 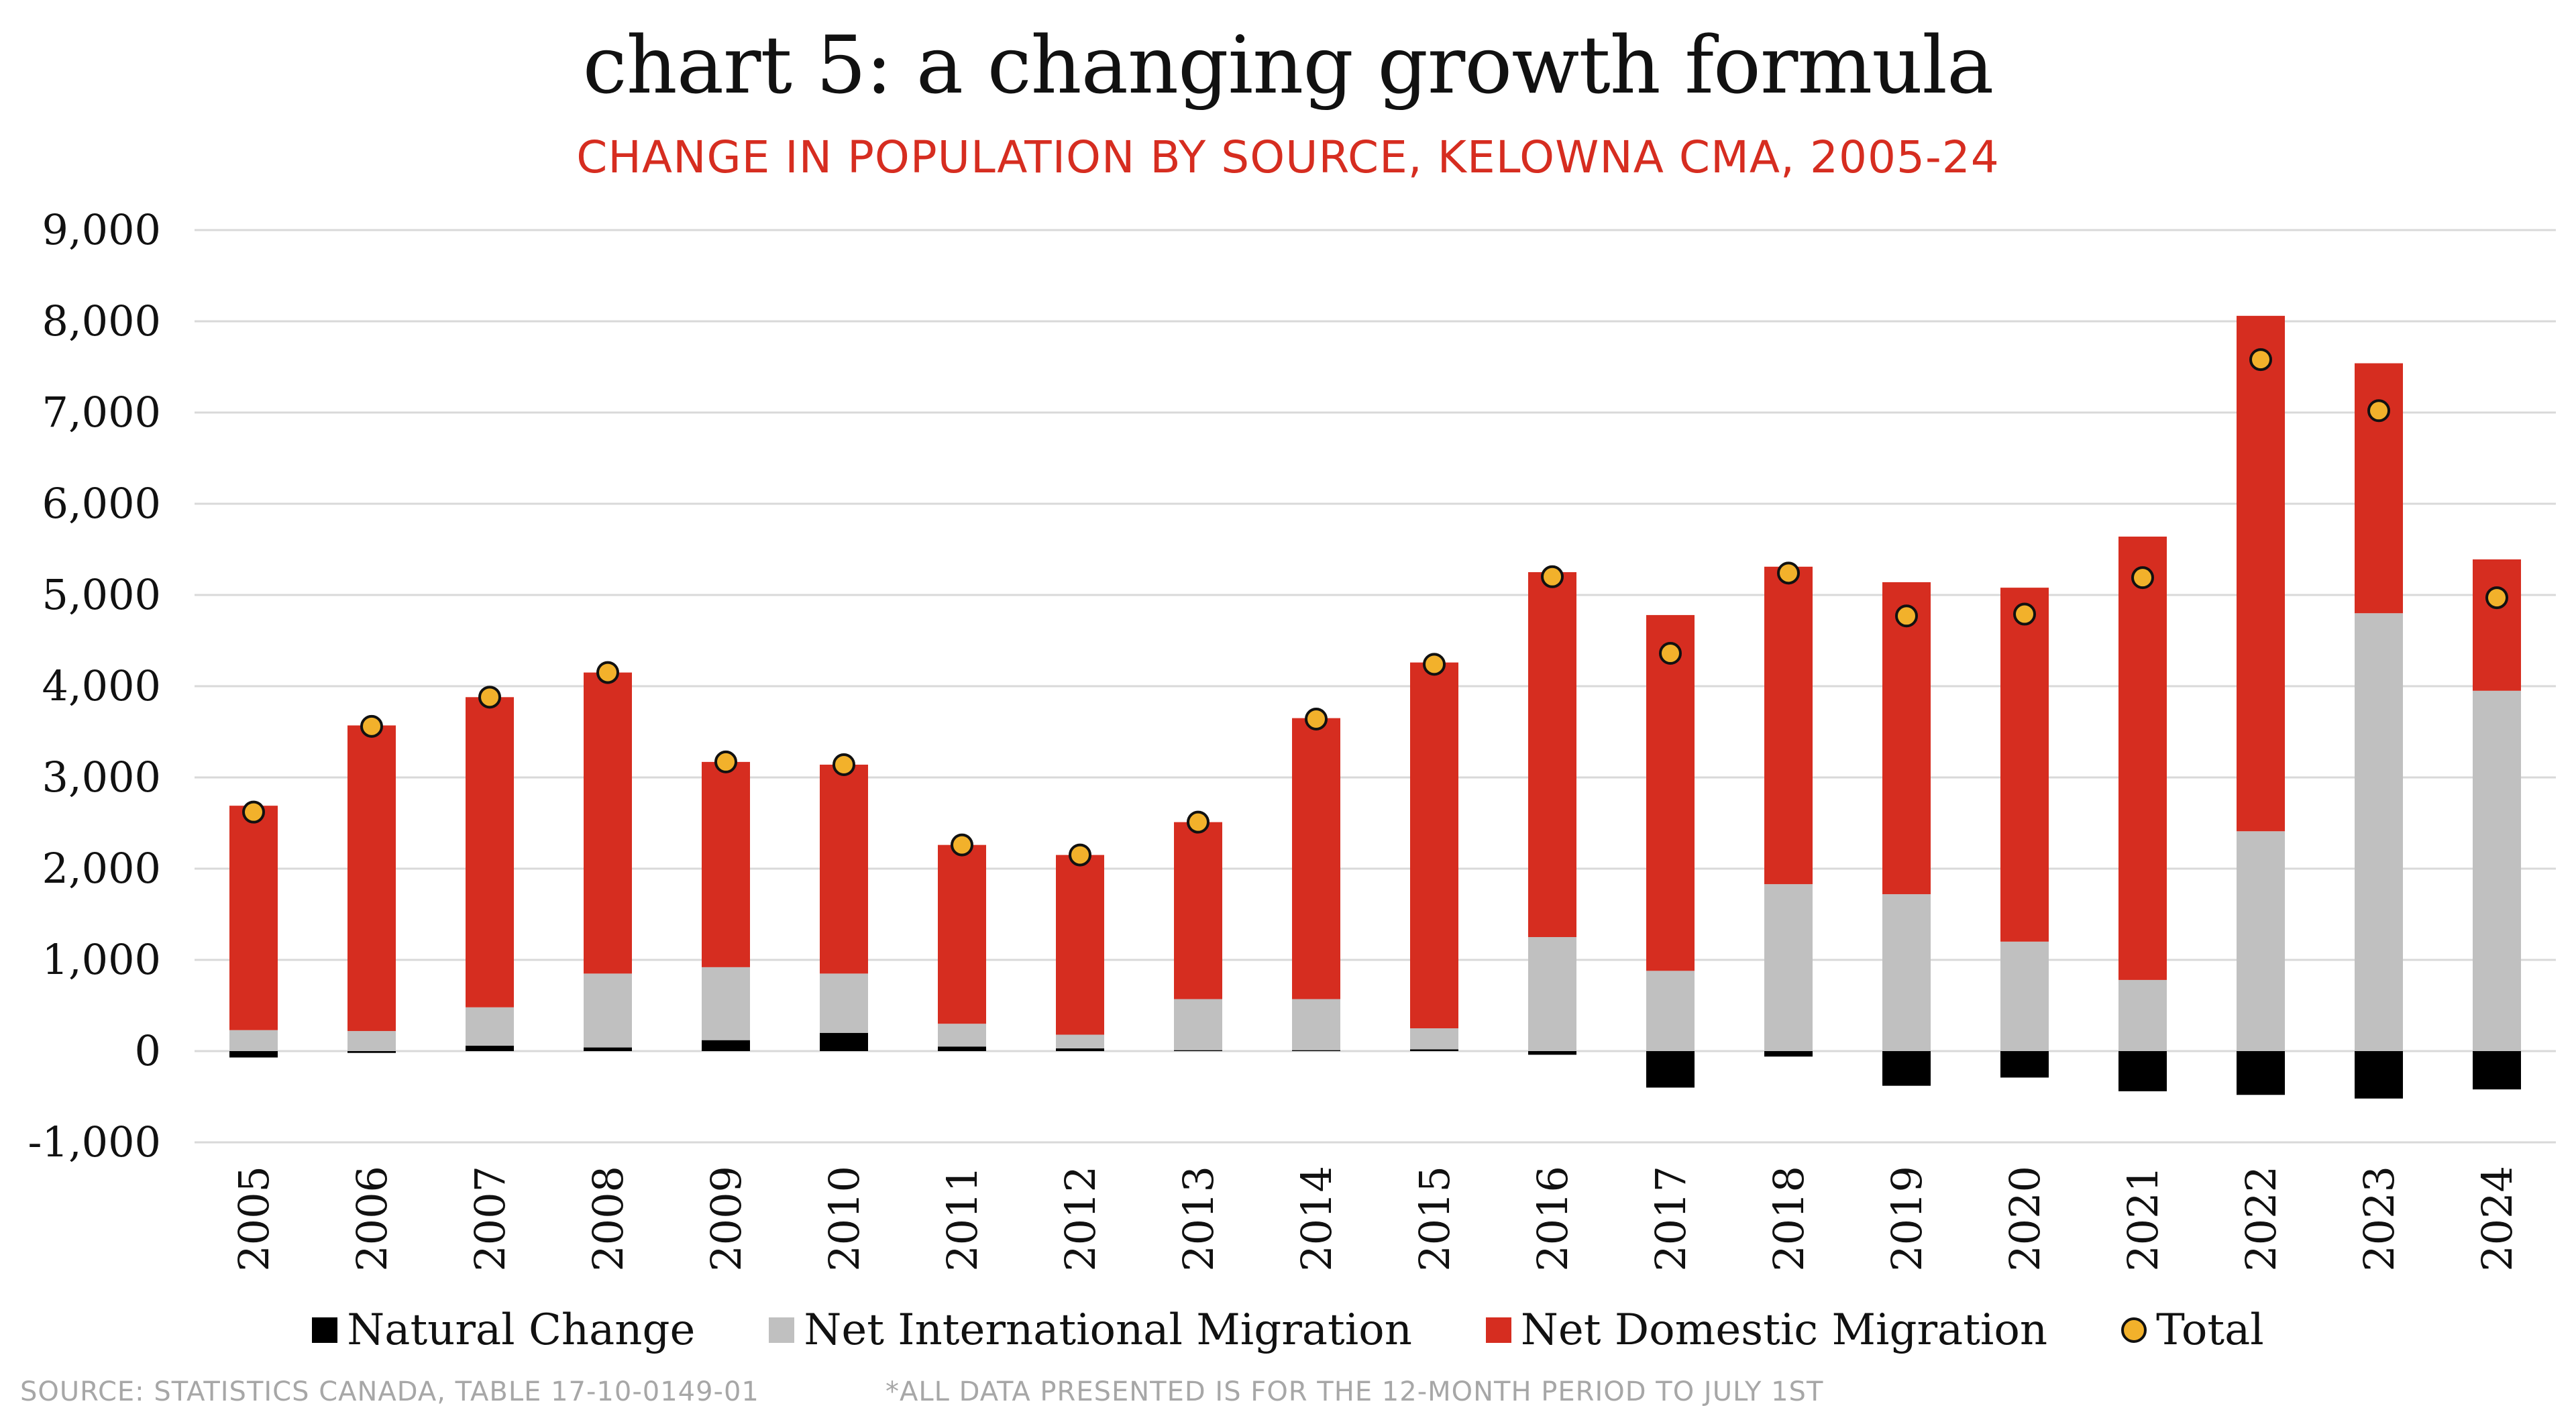 What do you see at coordinates (844, 1219) in the screenshot?
I see `x-tick-label: 2010` at bounding box center [844, 1219].